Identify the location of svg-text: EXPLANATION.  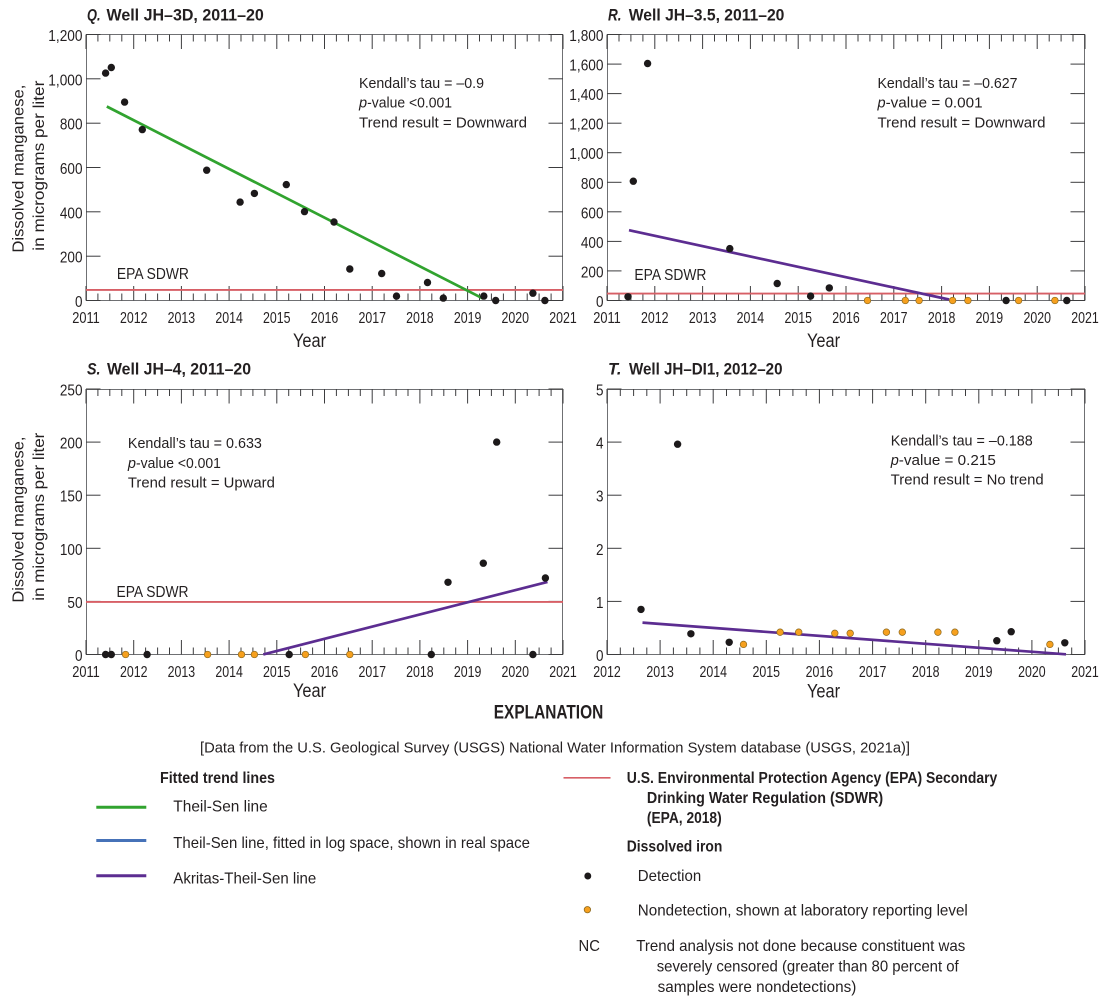
(549, 713).